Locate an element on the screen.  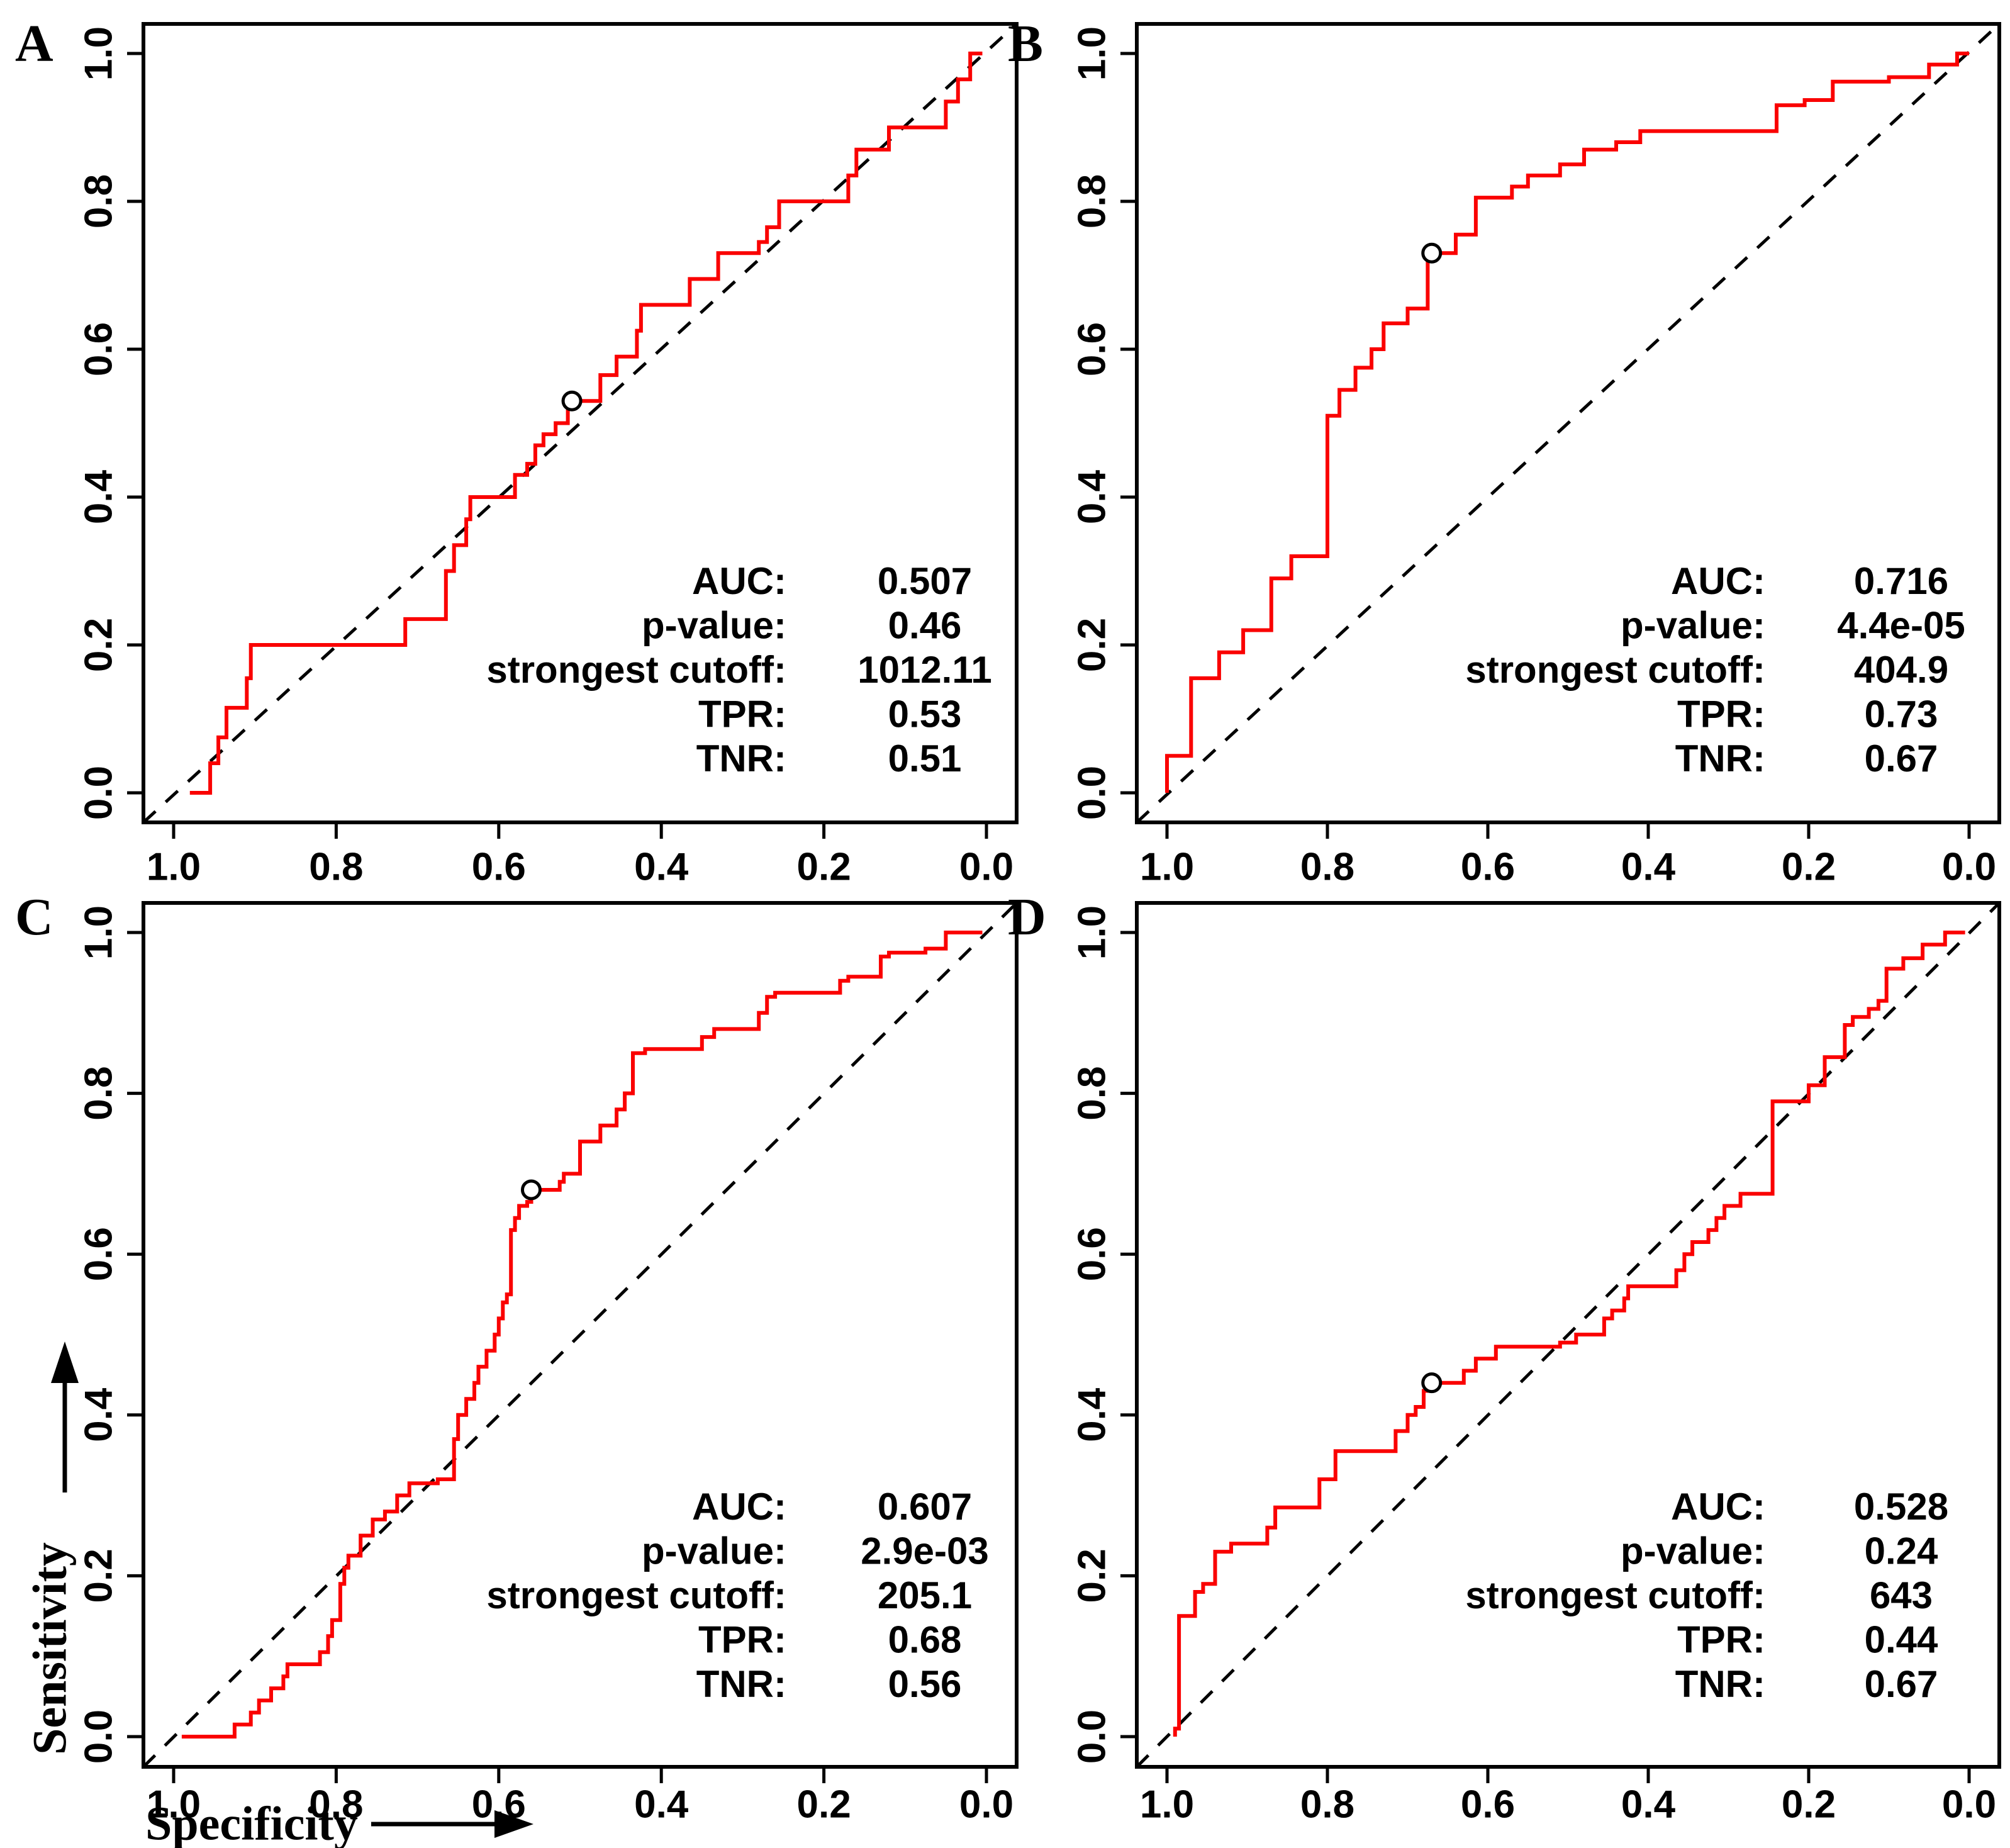
panel-letter-D: D is located at coordinates (1027, 917).